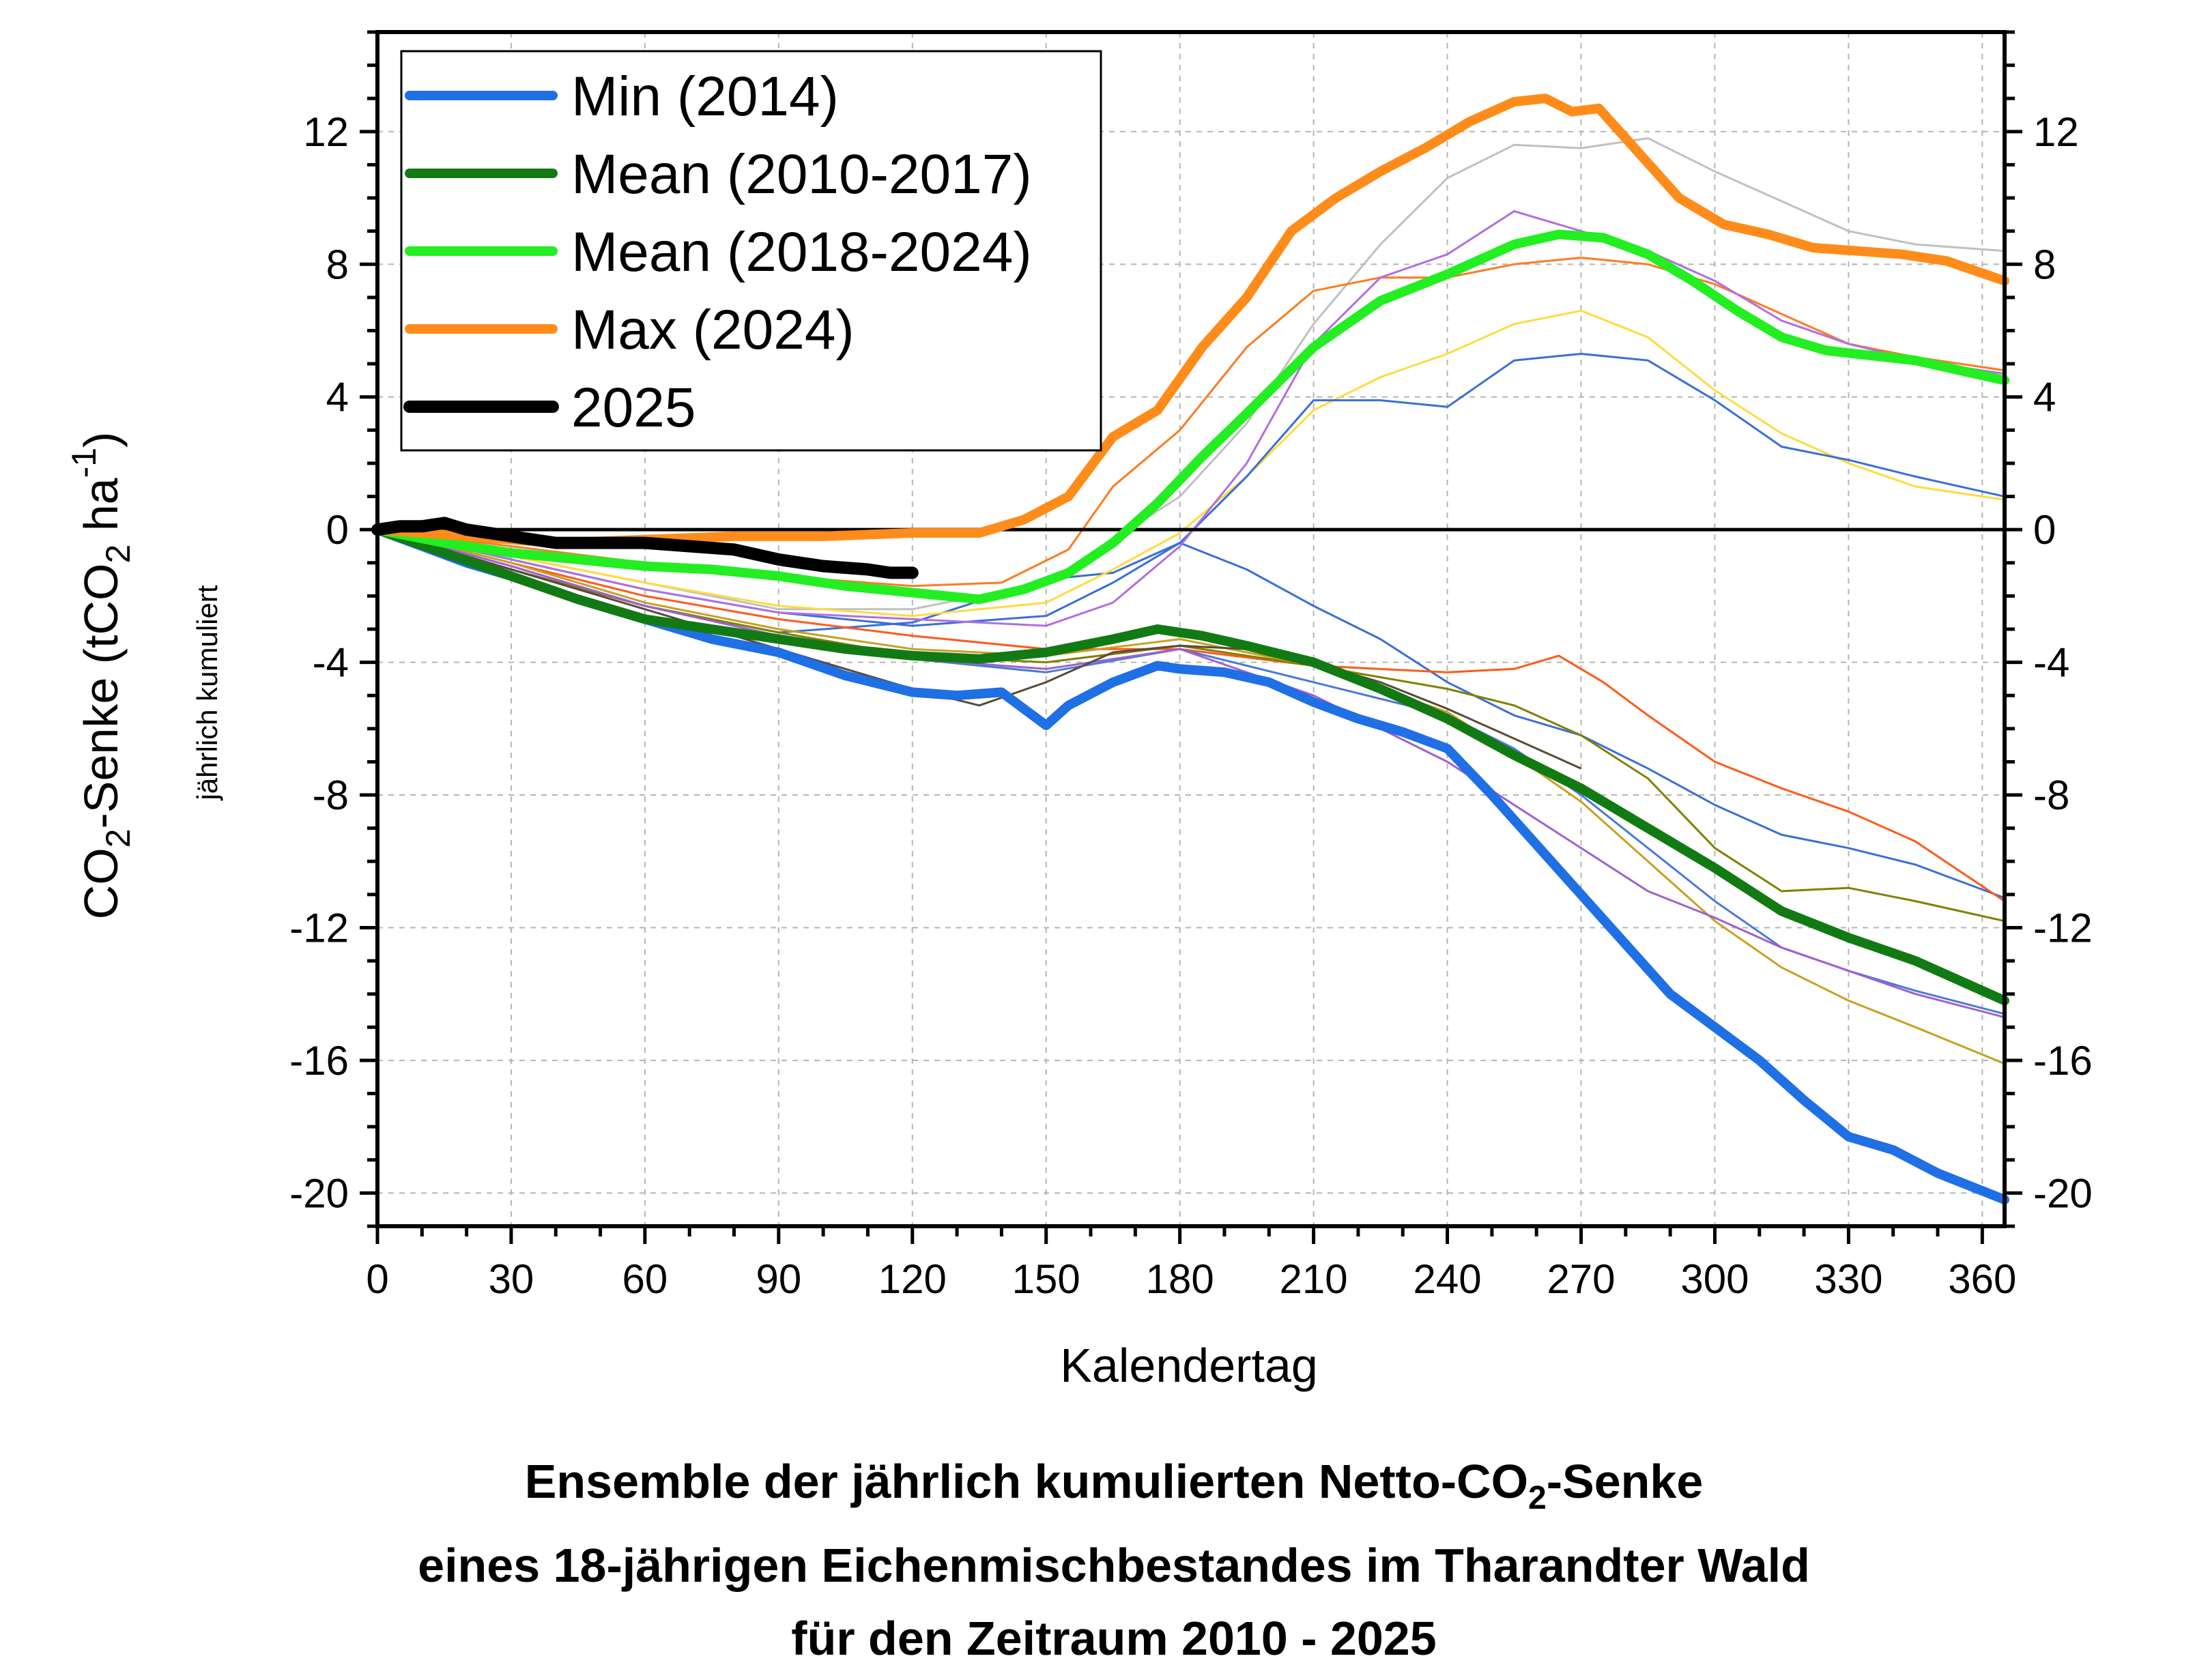 The width and height of the screenshot is (2195, 1680). I want to click on y-tick-label-right: 12, so click(2056, 132).